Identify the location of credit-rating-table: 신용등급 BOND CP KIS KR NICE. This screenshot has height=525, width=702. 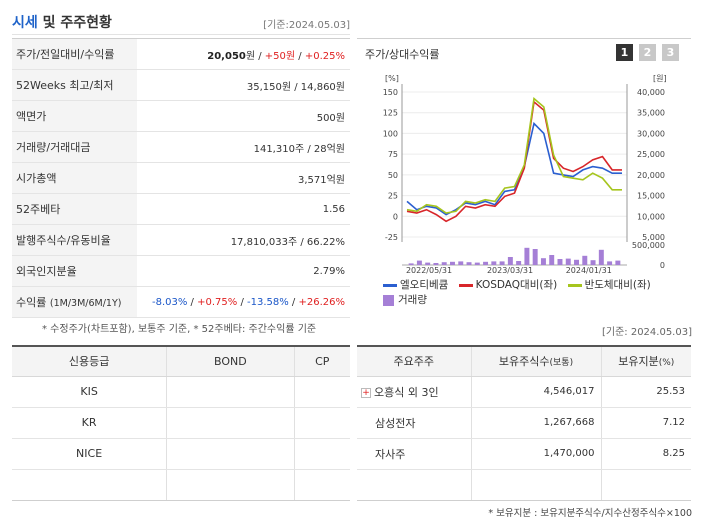
(181, 423).